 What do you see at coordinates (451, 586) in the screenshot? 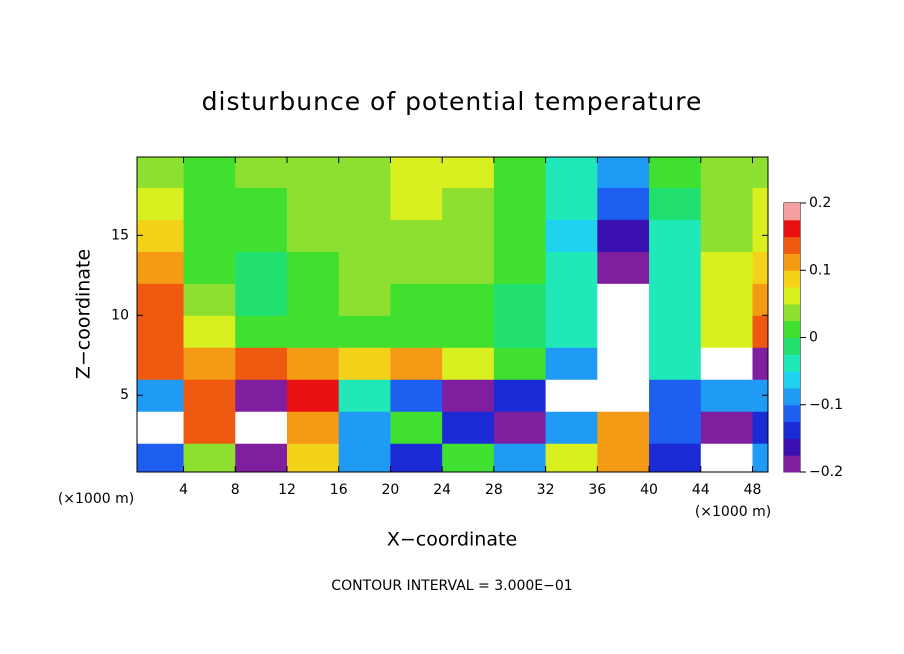
I see `annotation: CONTOUR INTERVAL = 3.000E−01` at bounding box center [451, 586].